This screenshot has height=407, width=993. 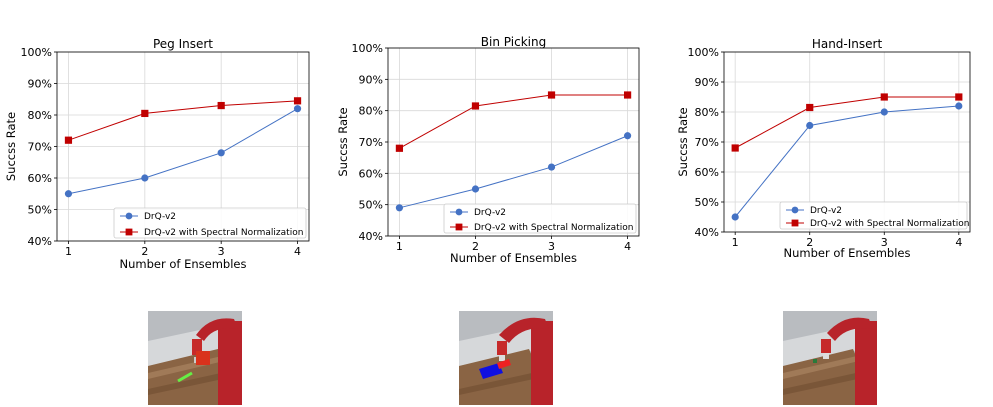 What do you see at coordinates (506, 358) in the screenshot?
I see `bin-picking-thumbnail` at bounding box center [506, 358].